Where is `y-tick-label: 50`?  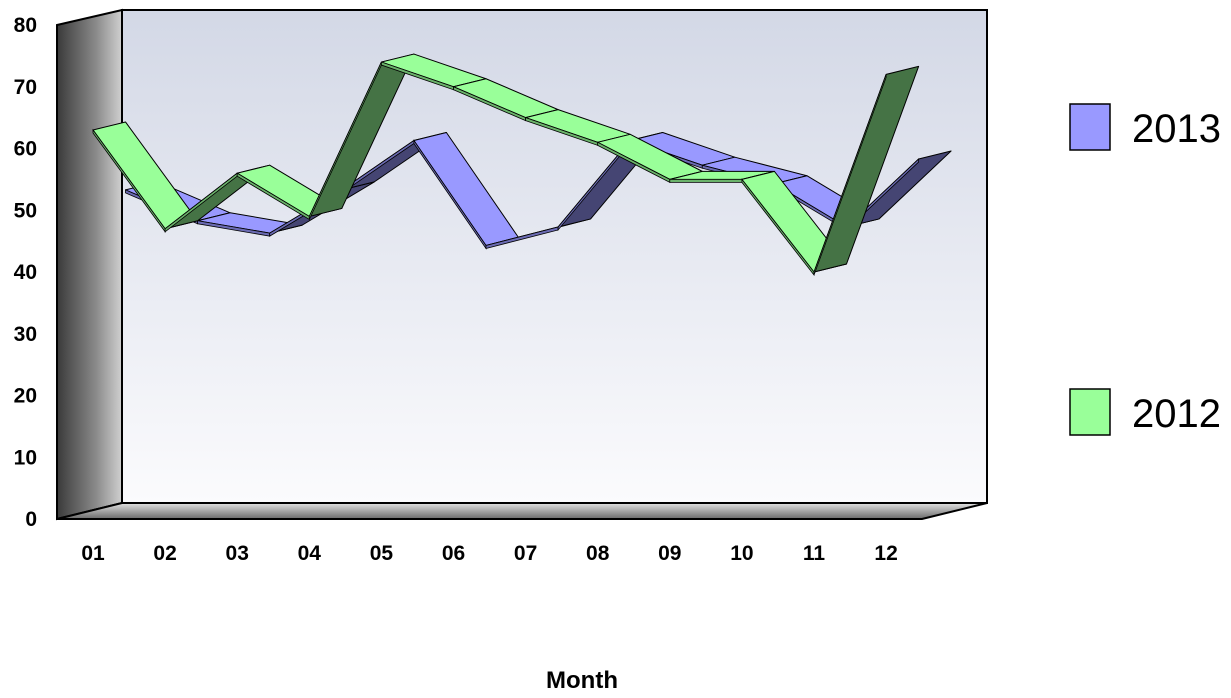 y-tick-label: 50 is located at coordinates (25, 210).